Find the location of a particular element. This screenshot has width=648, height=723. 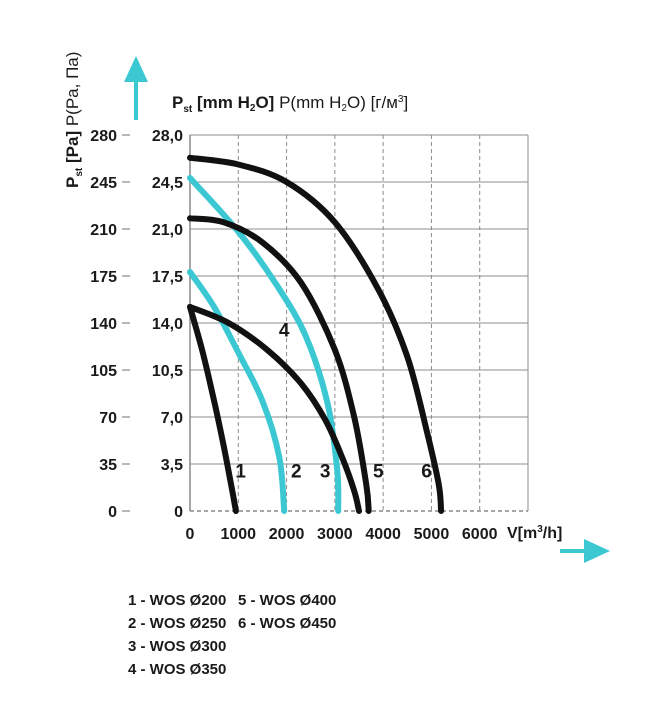

legend-item: 3 - WOS Ø300 is located at coordinates (177, 646).